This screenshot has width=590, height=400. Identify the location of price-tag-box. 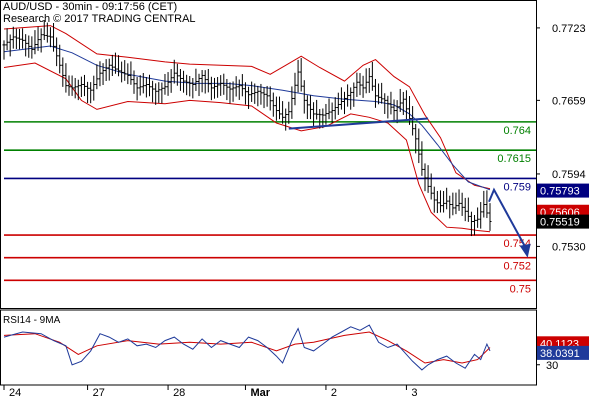
(563, 221).